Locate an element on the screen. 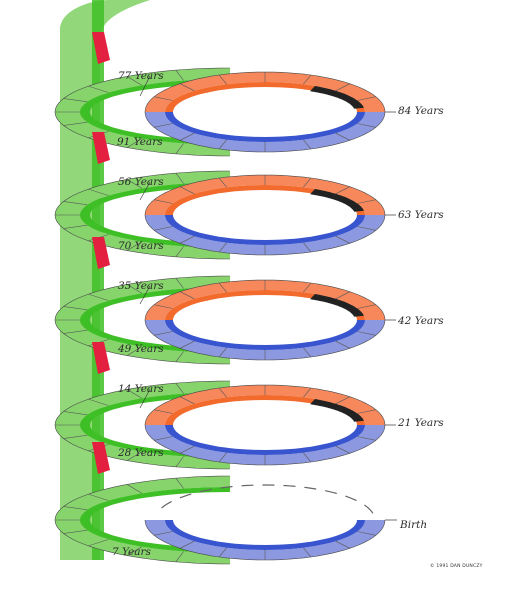  label-91-years: 91 Years is located at coordinates (140, 142).